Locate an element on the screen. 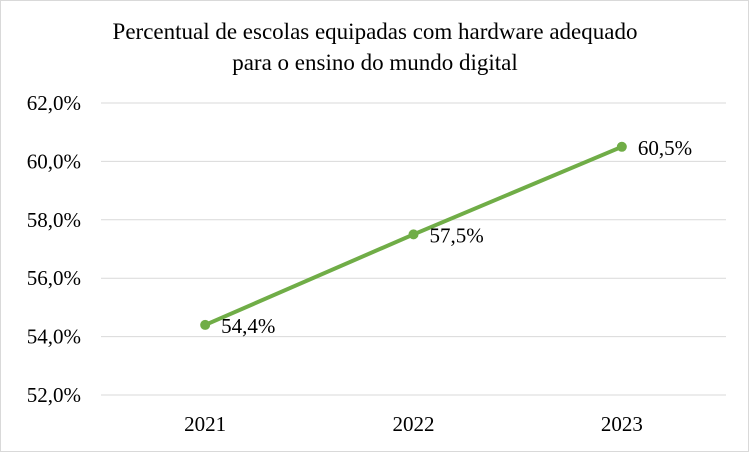 This screenshot has height=453, width=749. data-label: 60,5% is located at coordinates (665, 148).